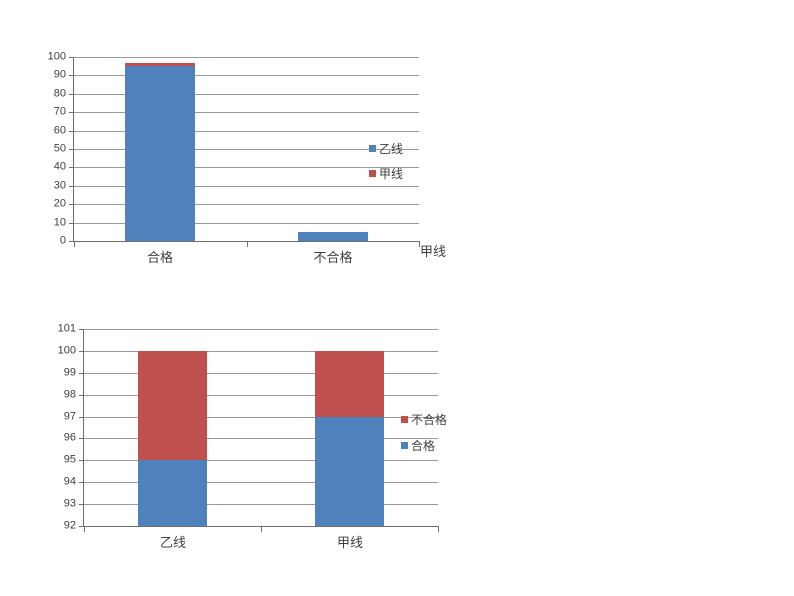  What do you see at coordinates (333, 257) in the screenshot?
I see `x-axis-category-label: 不合格` at bounding box center [333, 257].